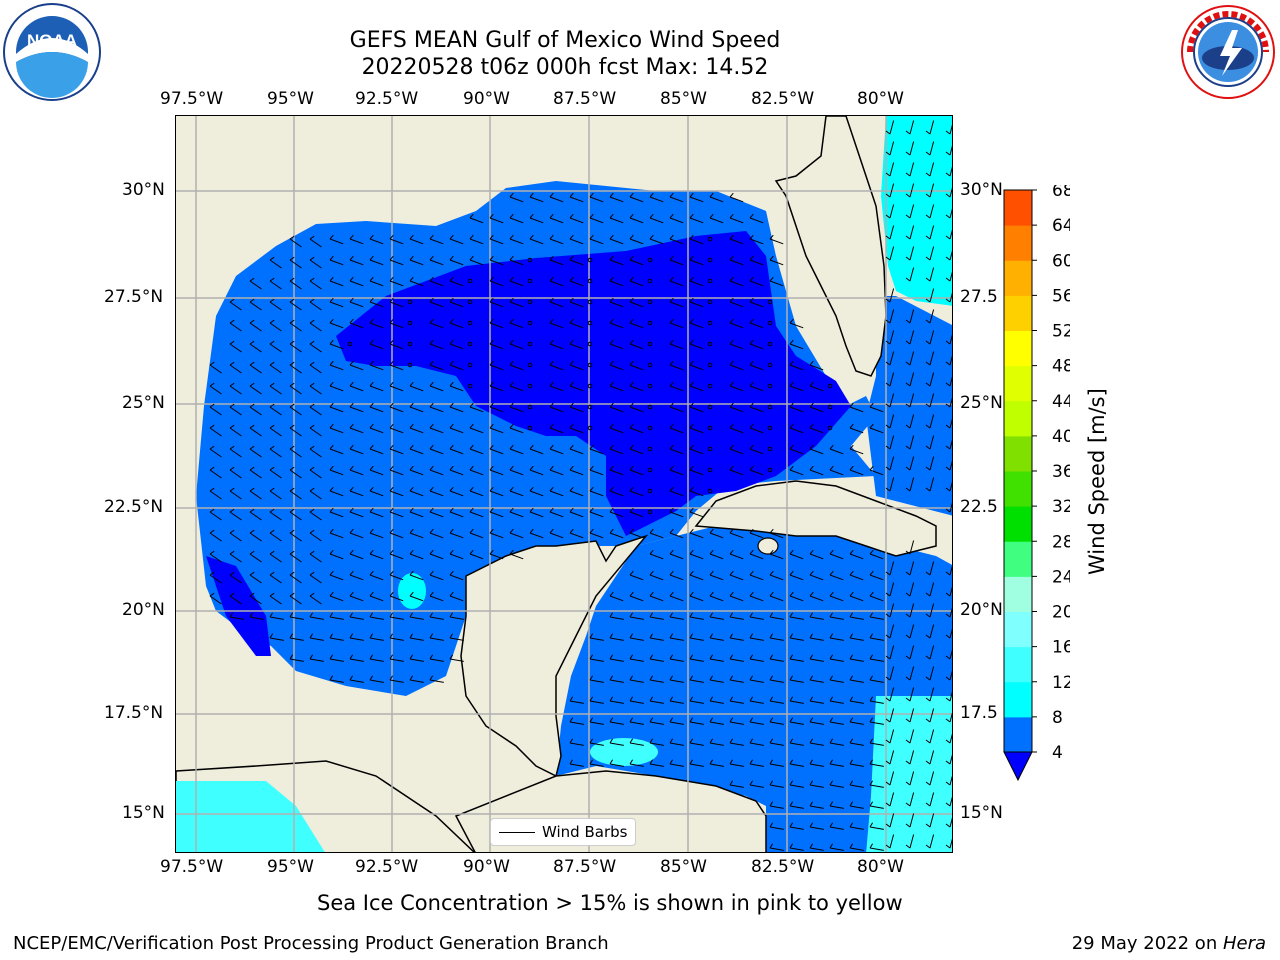  What do you see at coordinates (783, 867) in the screenshot?
I see `lon-label-bottom: 82.5°W` at bounding box center [783, 867].